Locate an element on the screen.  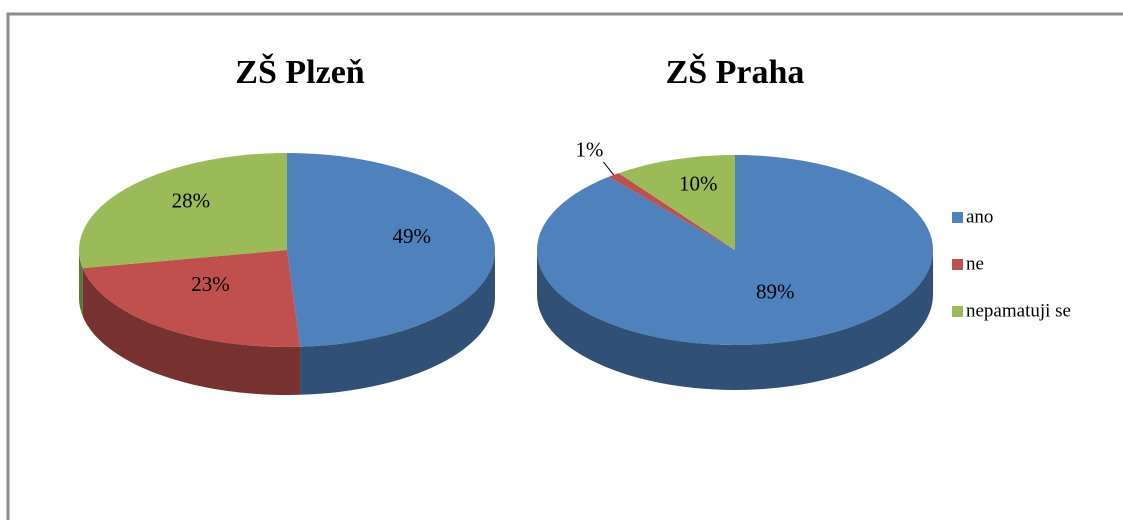
leader-line is located at coordinates (608, 168).